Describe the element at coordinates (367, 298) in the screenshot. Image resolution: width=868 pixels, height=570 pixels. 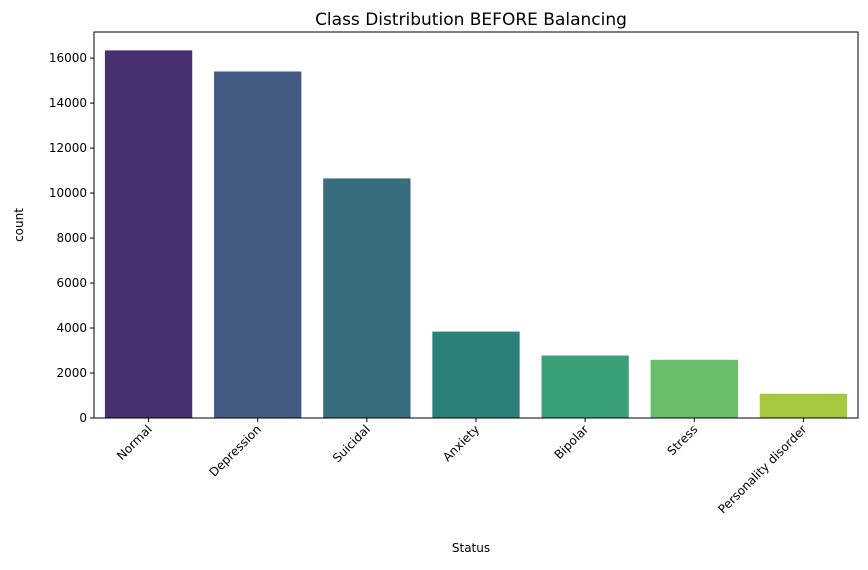
I see `bar-suicidal` at that location.